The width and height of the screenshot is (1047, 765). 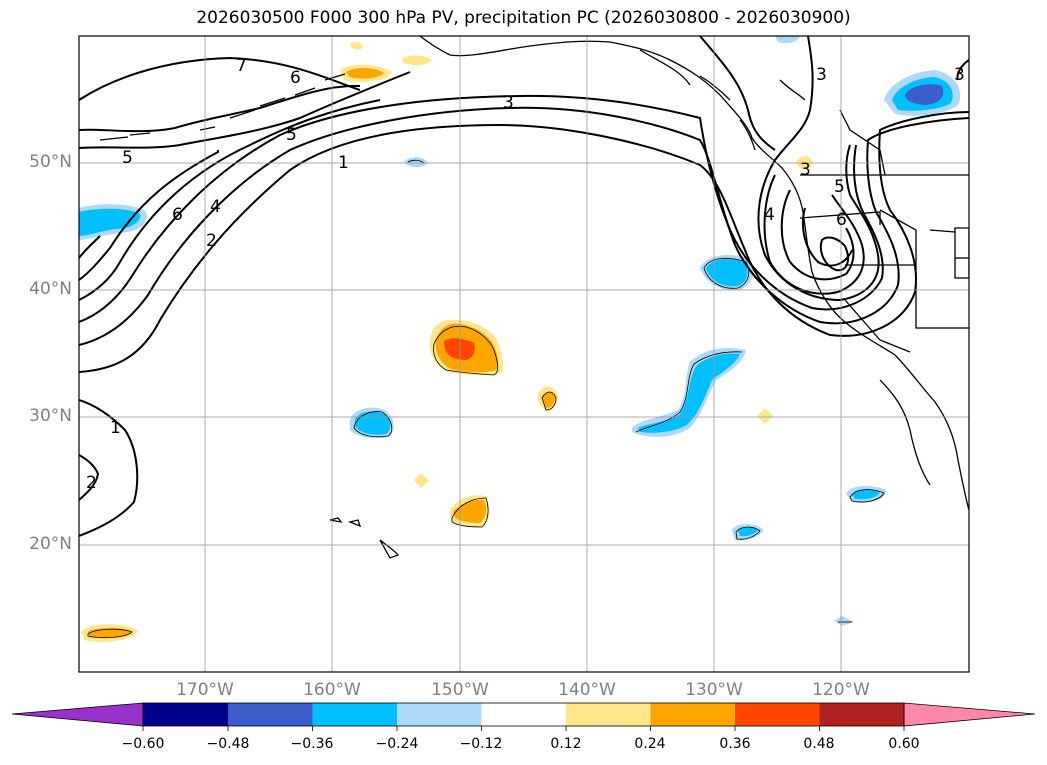 I want to click on colorbar-tick-label: −0.12, so click(x=481, y=744).